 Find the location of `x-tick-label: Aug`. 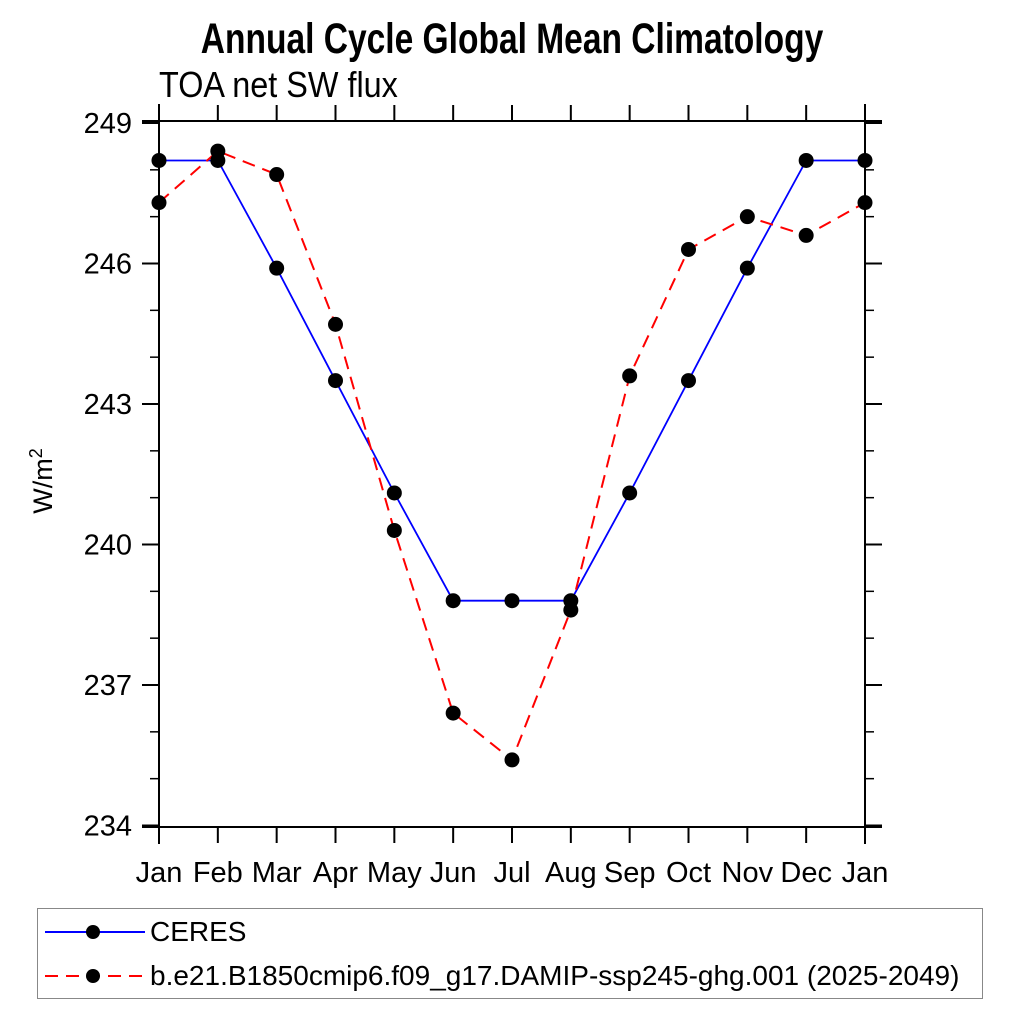

x-tick-label: Aug is located at coordinates (571, 873).